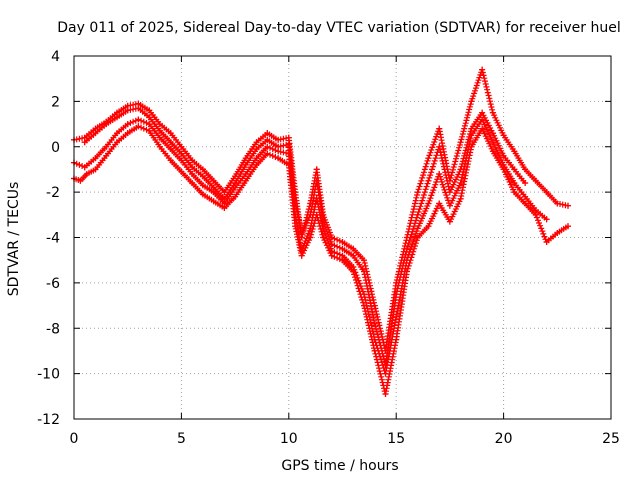 Image resolution: width=640 pixels, height=480 pixels. What do you see at coordinates (55, 57) in the screenshot?
I see `y-tick-label: 4` at bounding box center [55, 57].